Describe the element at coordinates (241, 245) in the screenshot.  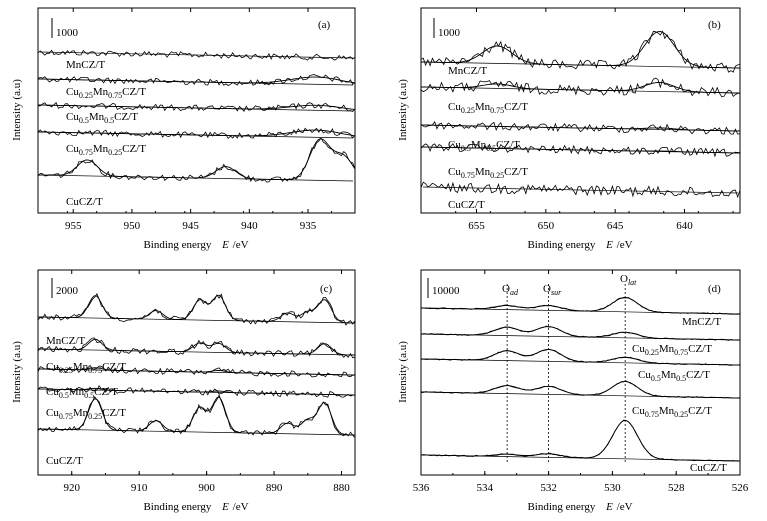
I see `panel-a-xlabel-unit: /eV` at that location.